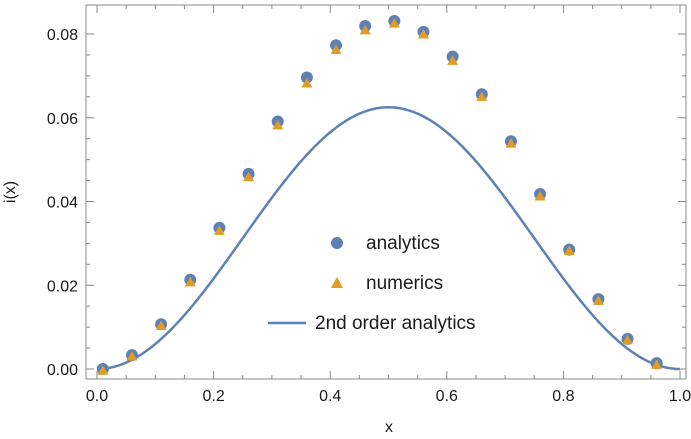 The image size is (691, 439). I want to click on x-tick-label: 0.0, so click(97, 396).